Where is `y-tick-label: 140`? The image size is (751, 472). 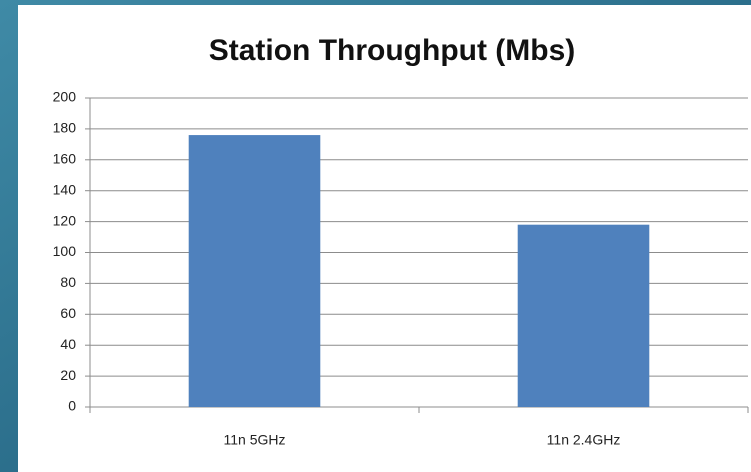 y-tick-label: 140 is located at coordinates (65, 189).